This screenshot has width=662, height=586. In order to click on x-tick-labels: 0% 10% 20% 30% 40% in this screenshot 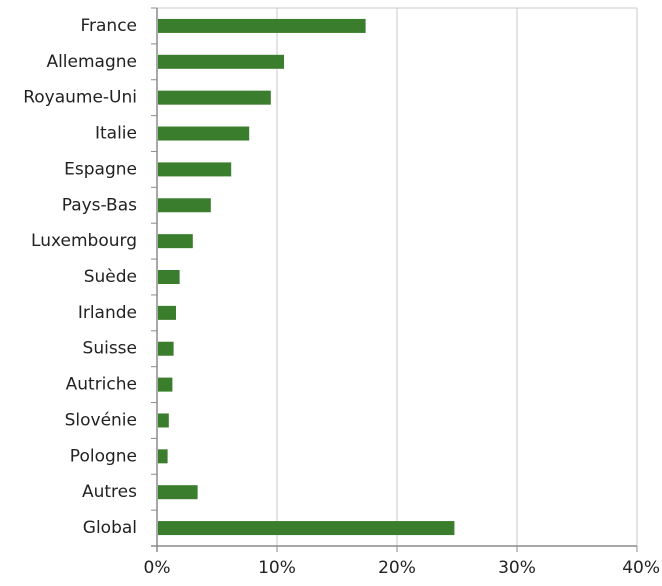, I will do `click(402, 568)`.